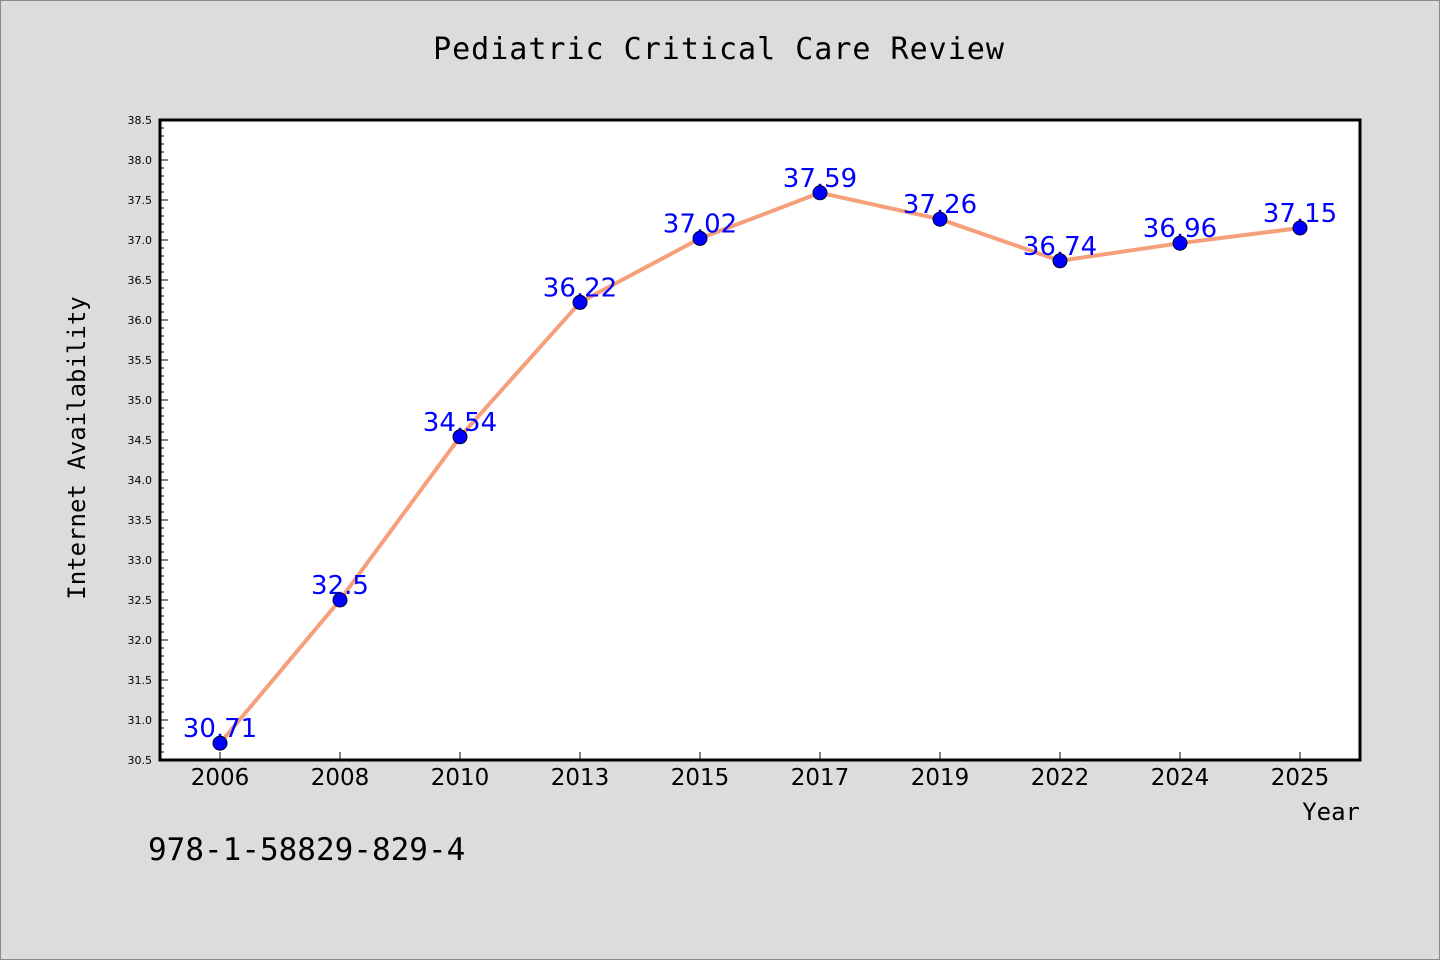  I want to click on y-tick-label: 37.0, so click(140, 240).